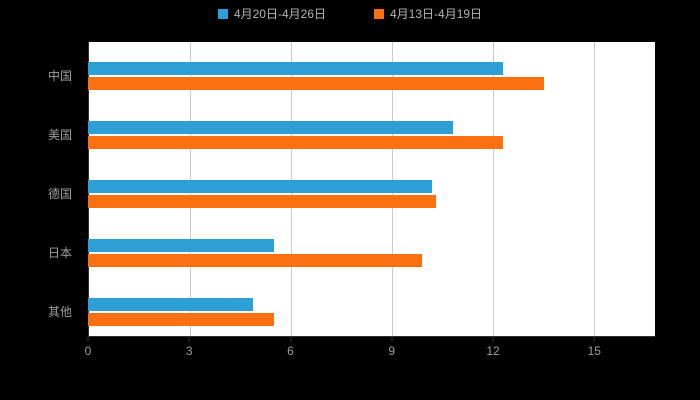 Image resolution: width=700 pixels, height=400 pixels. Describe the element at coordinates (40, 189) in the screenshot. I see `category-labels: 中国美国德国日本其他` at that location.